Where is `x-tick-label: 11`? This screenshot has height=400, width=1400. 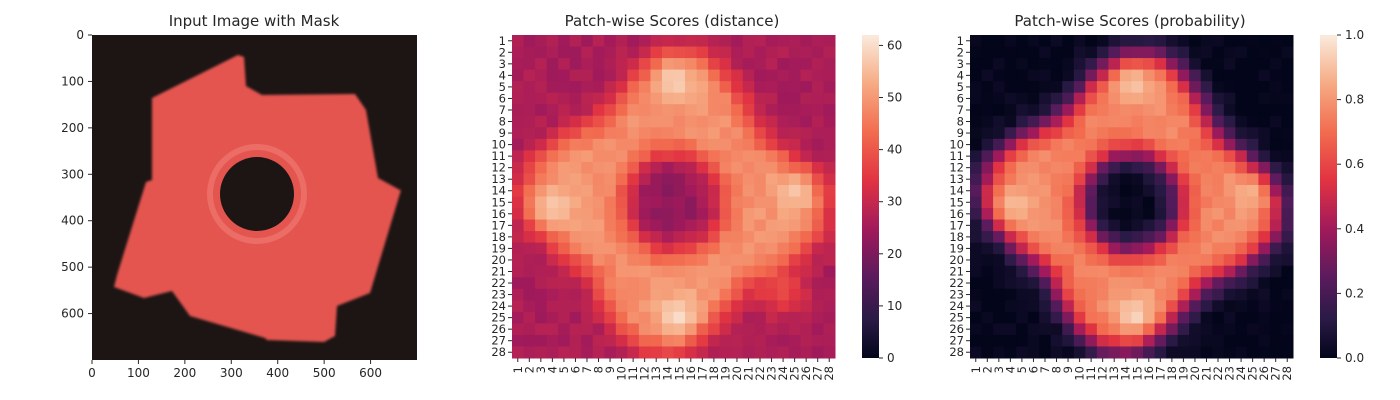 x-tick-label: 11 is located at coordinates (633, 373).